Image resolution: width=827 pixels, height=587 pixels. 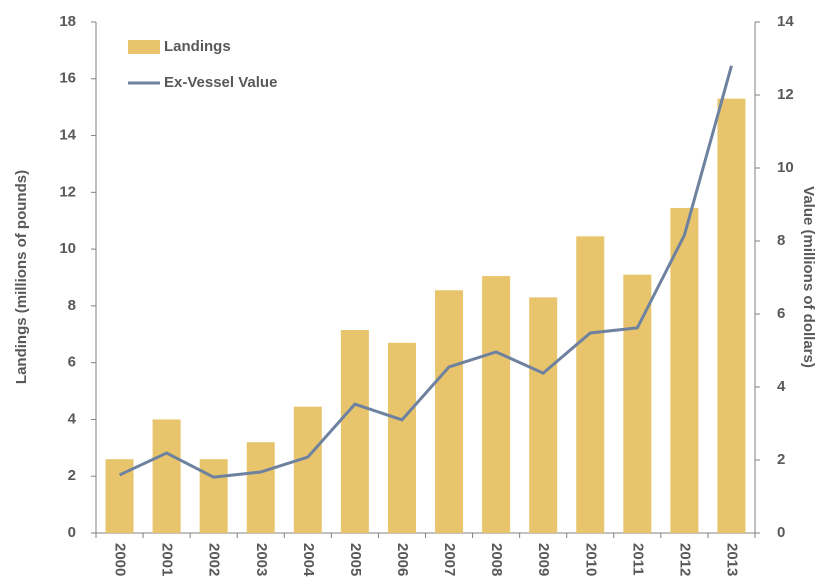 I want to click on y-tick-label: 16, so click(x=67, y=78).